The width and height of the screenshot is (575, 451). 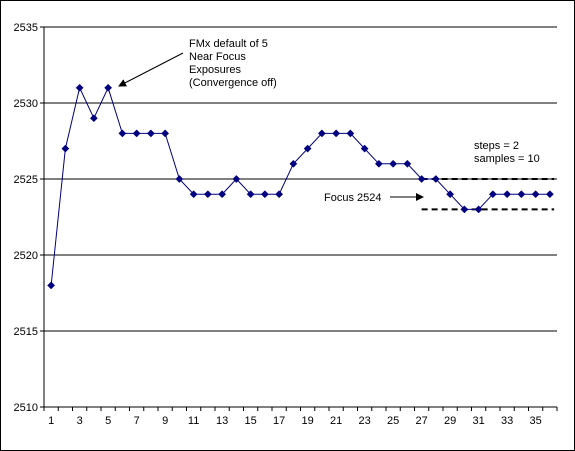 What do you see at coordinates (26, 104) in the screenshot?
I see `y-tick-label: 2530` at bounding box center [26, 104].